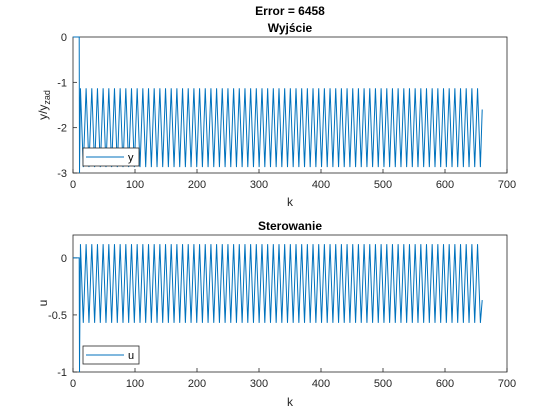 The height and width of the screenshot is (420, 560). What do you see at coordinates (290, 28) in the screenshot?
I see `subplot-output-title: Wyjście` at bounding box center [290, 28].